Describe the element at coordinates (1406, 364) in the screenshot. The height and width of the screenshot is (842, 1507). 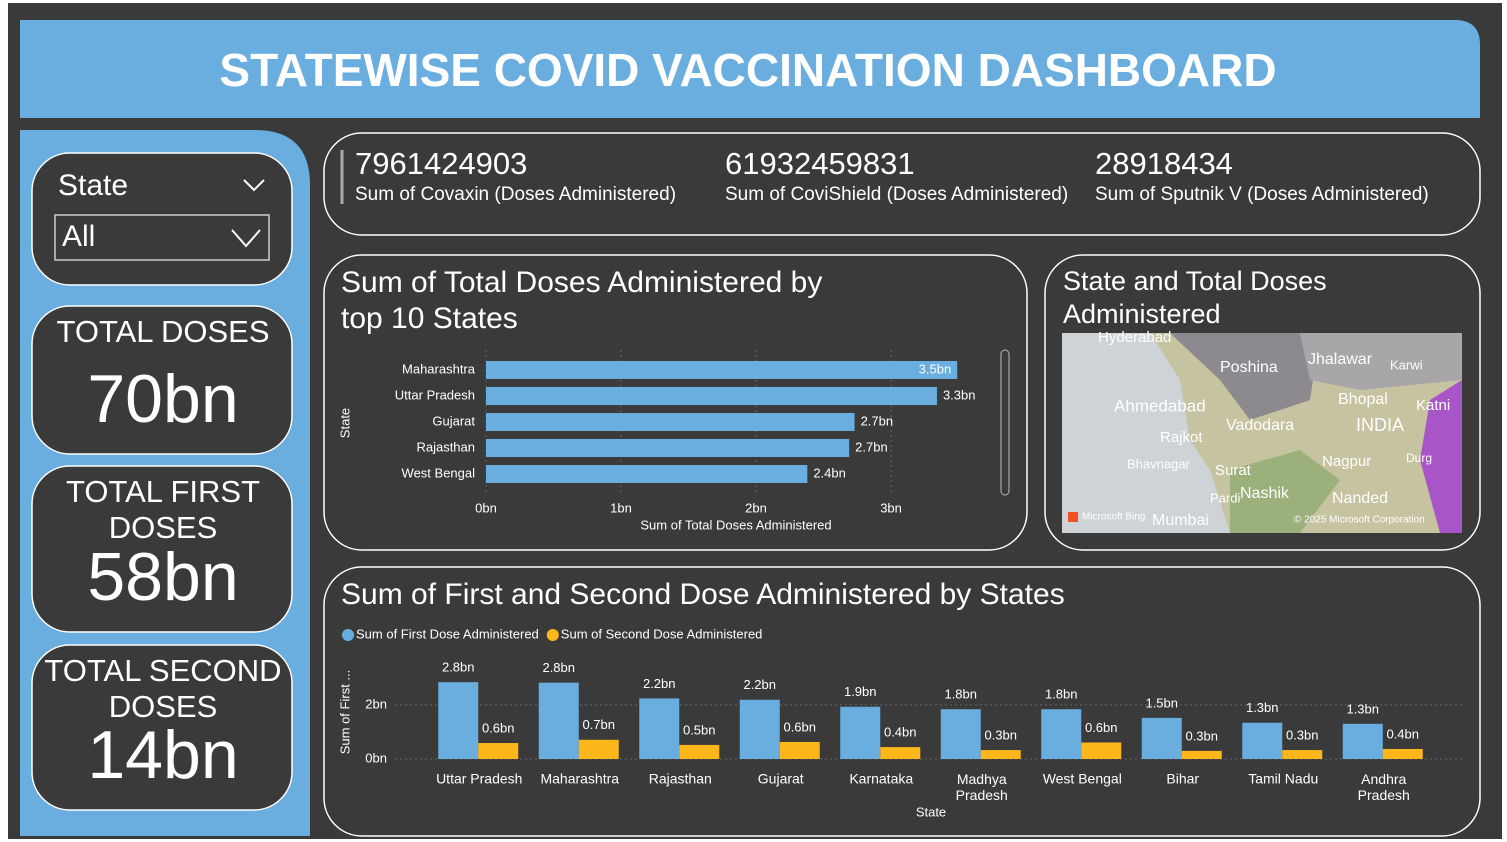
I see `map-label: Karwi` at that location.